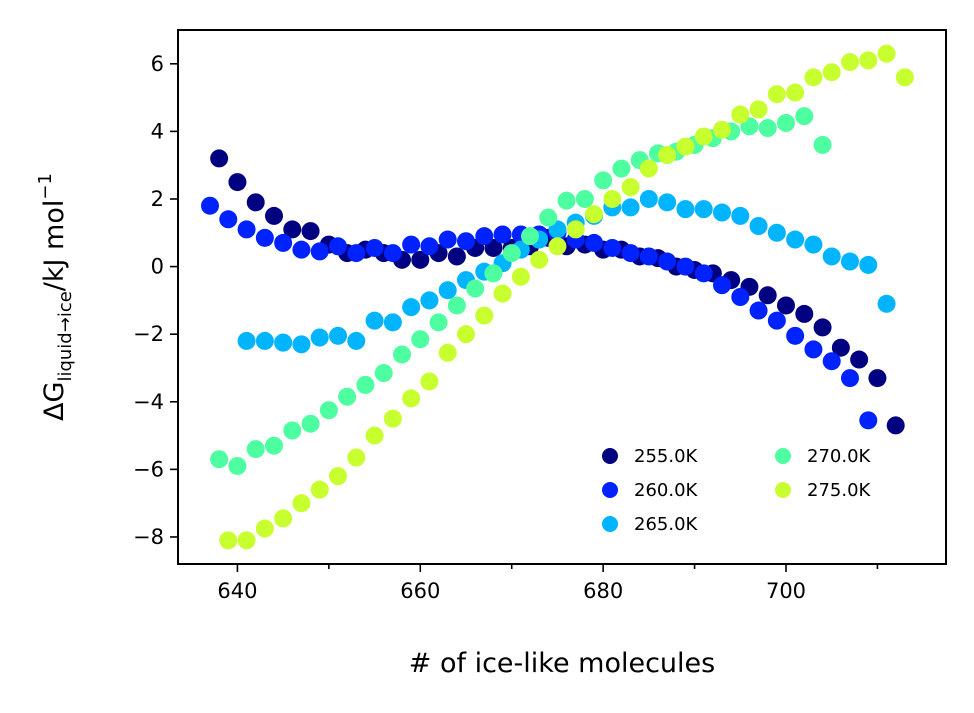  Describe the element at coordinates (155, 300) in the screenshot. I see `y-axis-ticks: −8 −6 −4 −2 0 2 4 6` at that location.